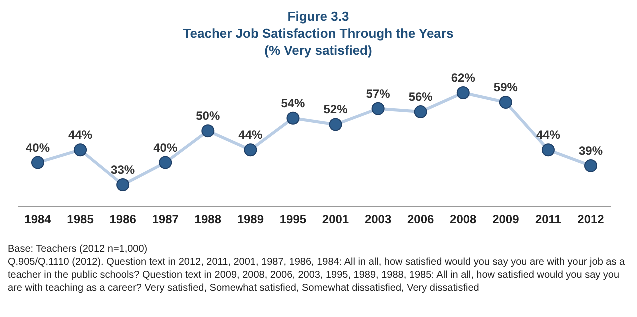 The width and height of the screenshot is (637, 317). Describe the element at coordinates (506, 219) in the screenshot. I see `x-tick-label: 2009` at that location.